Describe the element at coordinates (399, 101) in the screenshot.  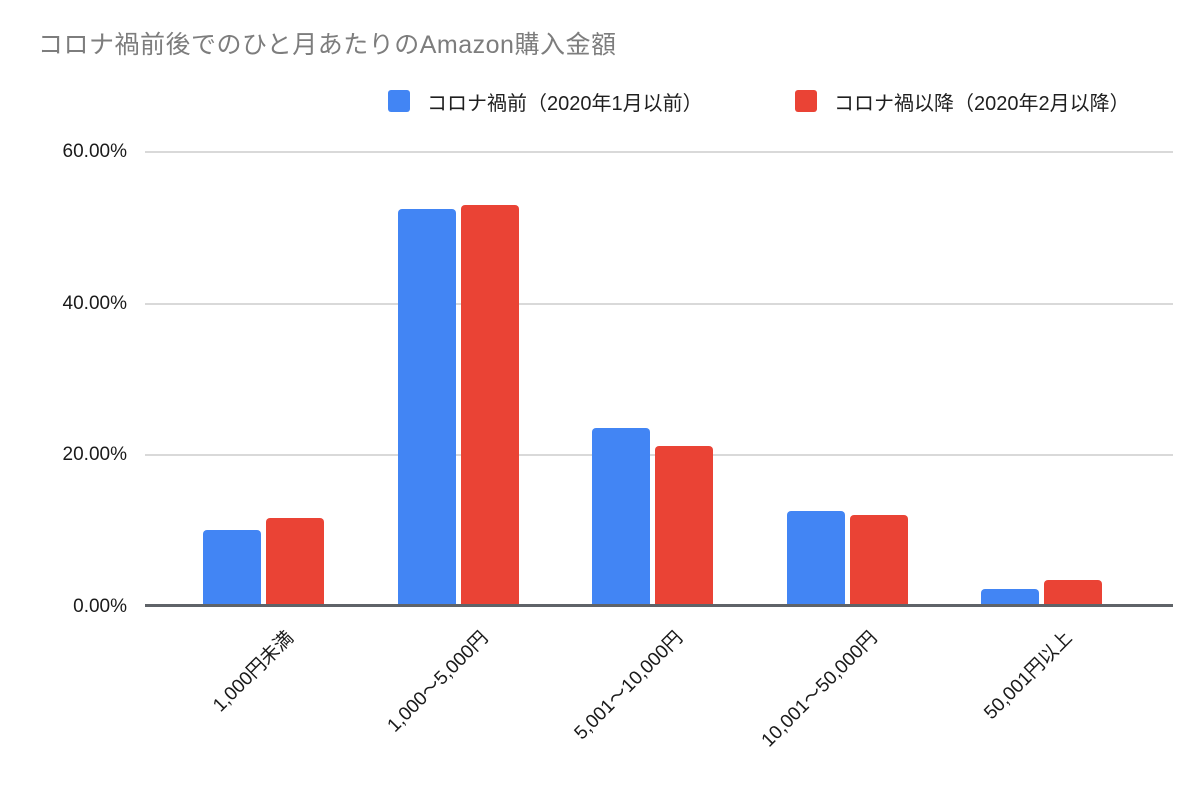
I see `legend-swatch-blue-icon` at that location.